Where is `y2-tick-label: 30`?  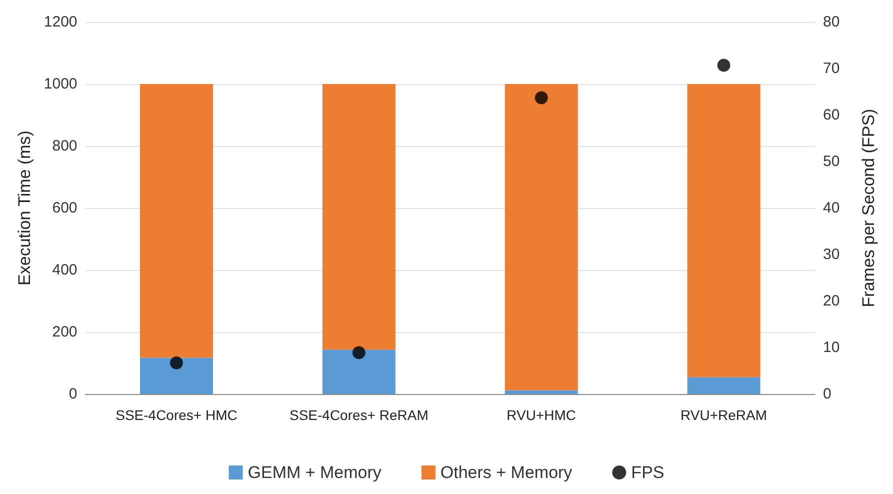 y2-tick-label: 30 is located at coordinates (831, 254).